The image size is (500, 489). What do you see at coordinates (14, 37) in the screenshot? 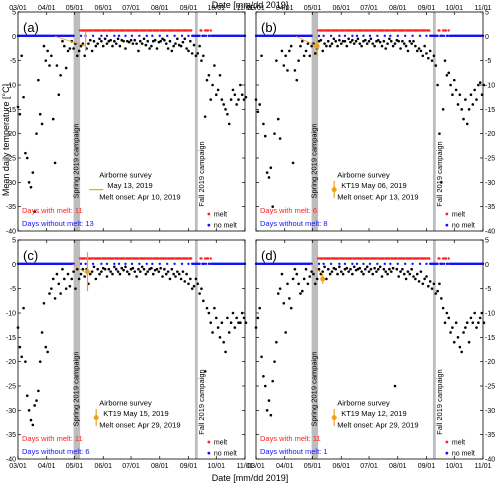
I see `y-tick-label-left: 0` at bounding box center [14, 37].